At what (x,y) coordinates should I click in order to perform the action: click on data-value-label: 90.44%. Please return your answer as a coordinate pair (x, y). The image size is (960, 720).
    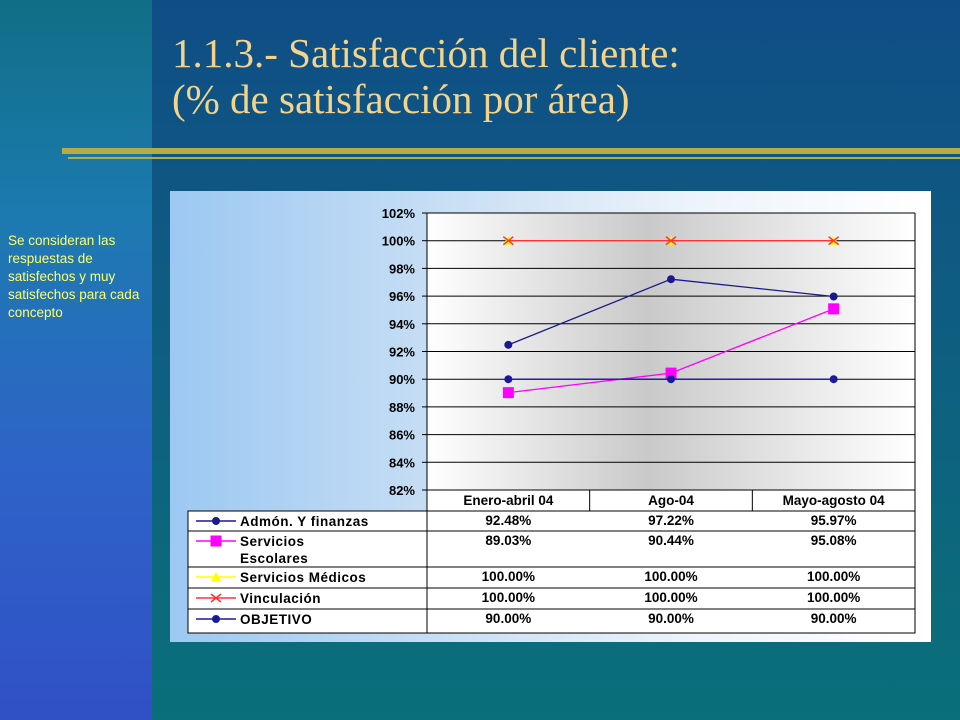
    Looking at the image, I should click on (671, 540).